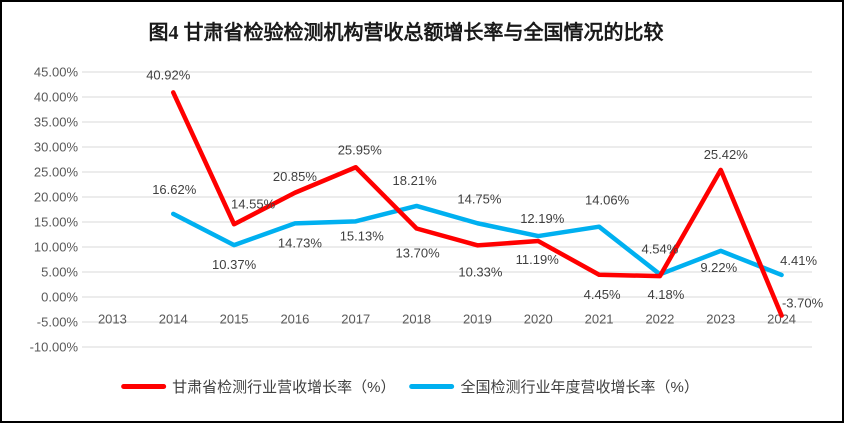  Describe the element at coordinates (54, 347) in the screenshot. I see `y-axis-tick-label: -10.00%` at that location.